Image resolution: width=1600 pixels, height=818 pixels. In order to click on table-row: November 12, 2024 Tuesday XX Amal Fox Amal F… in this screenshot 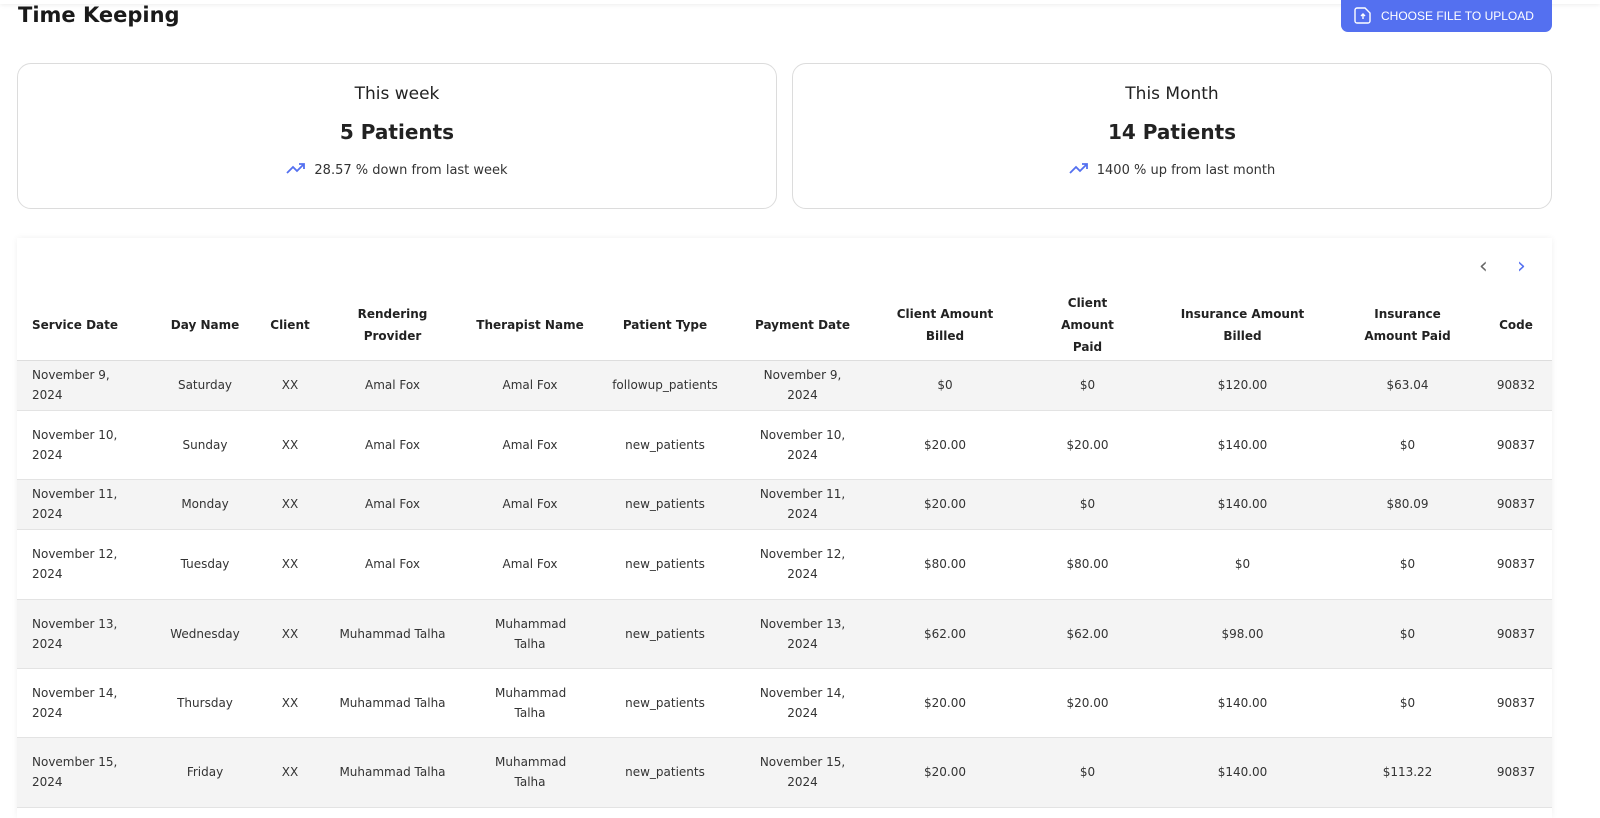, I will do `click(784, 564)`.